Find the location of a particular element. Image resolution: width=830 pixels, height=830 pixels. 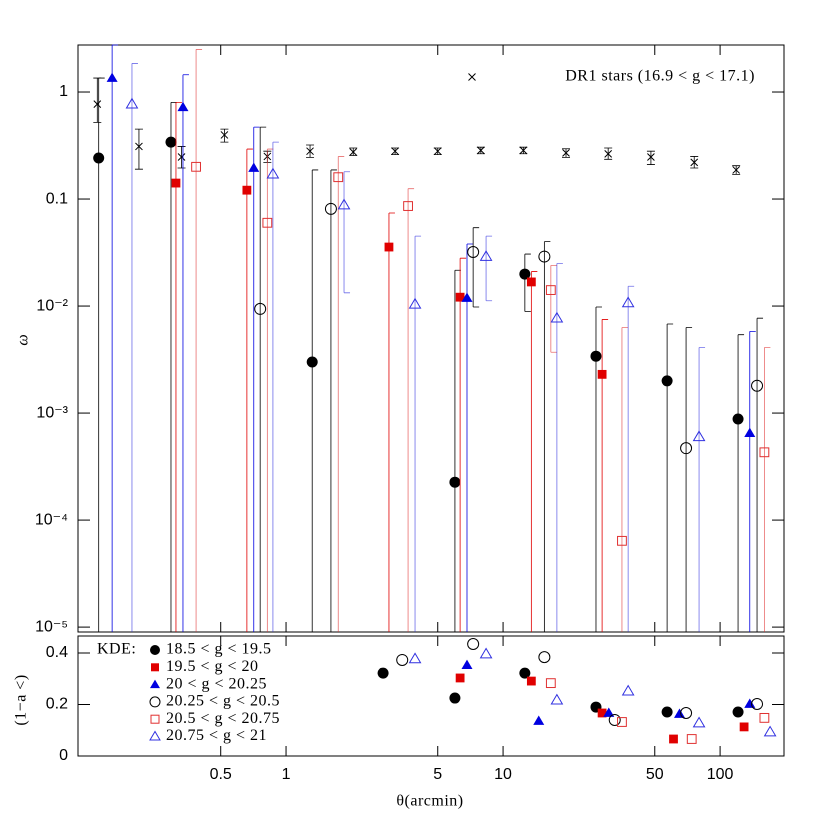

x-axis-label: θ(arcmin) is located at coordinates (429, 801).